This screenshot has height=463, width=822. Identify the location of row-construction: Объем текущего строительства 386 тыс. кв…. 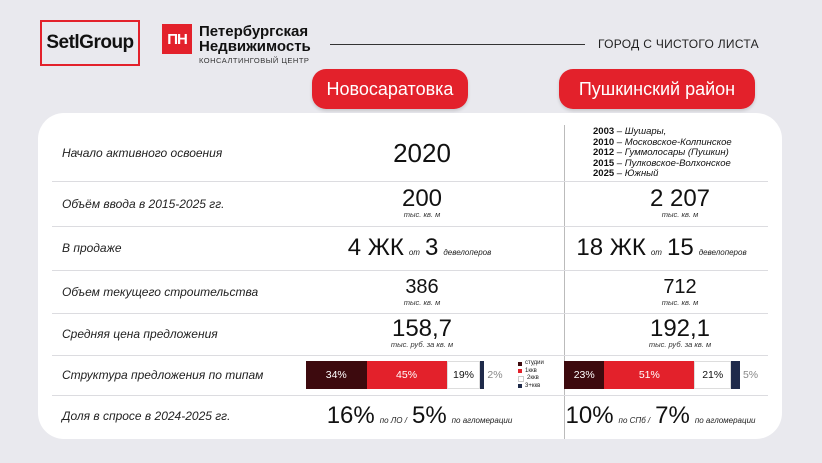
(410, 292).